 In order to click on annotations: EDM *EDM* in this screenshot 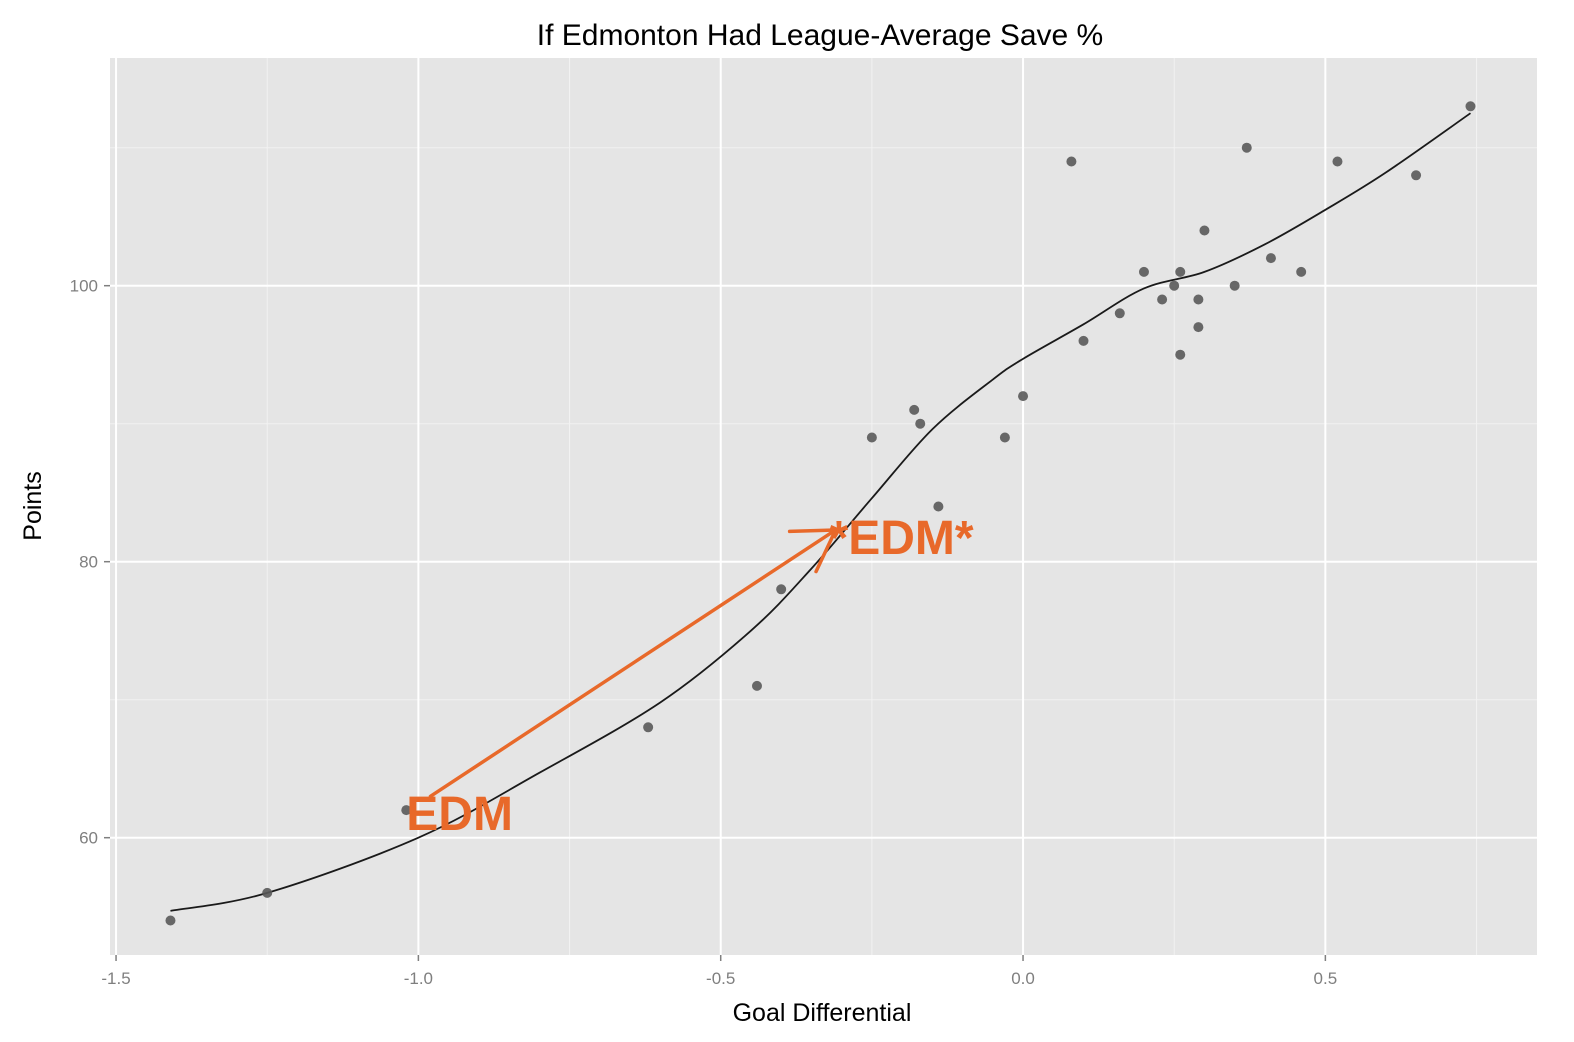, I will do `click(690, 676)`.